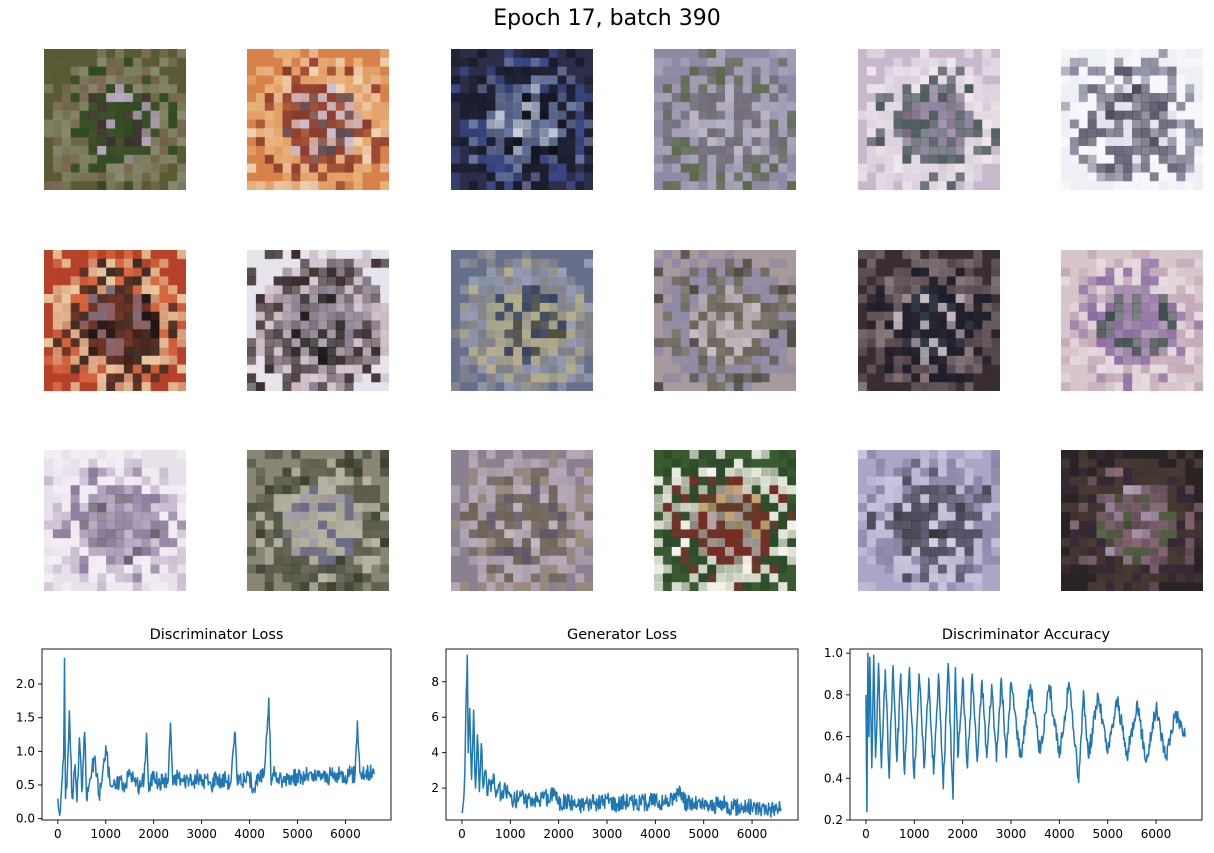  I want to click on discriminator-loss-y-tick-label: 1.5, so click(25, 718).